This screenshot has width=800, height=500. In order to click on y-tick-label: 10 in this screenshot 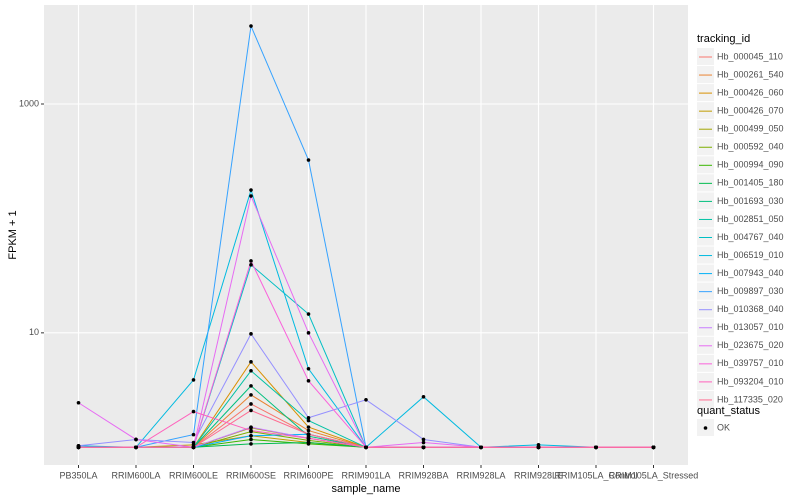, I will do `click(34, 332)`.